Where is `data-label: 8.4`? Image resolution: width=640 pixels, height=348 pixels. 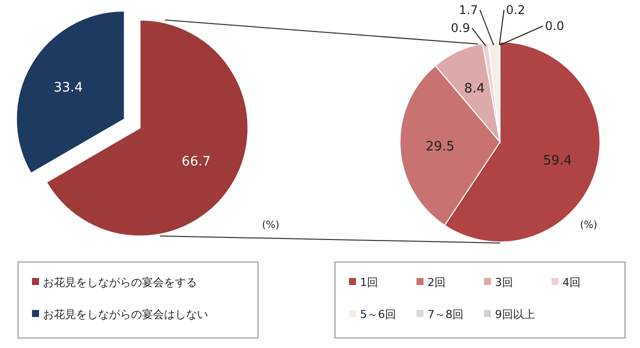
data-label: 8.4 is located at coordinates (474, 89).